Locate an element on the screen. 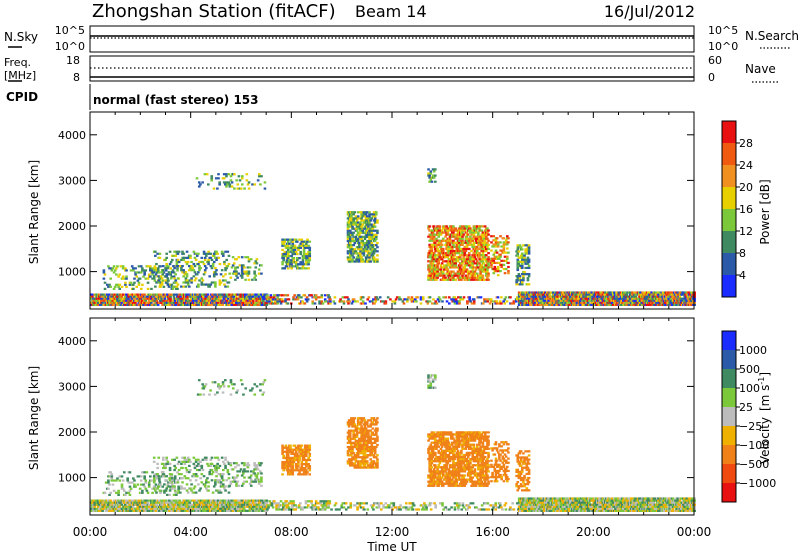  sky-search-frame is located at coordinates (392, 39).